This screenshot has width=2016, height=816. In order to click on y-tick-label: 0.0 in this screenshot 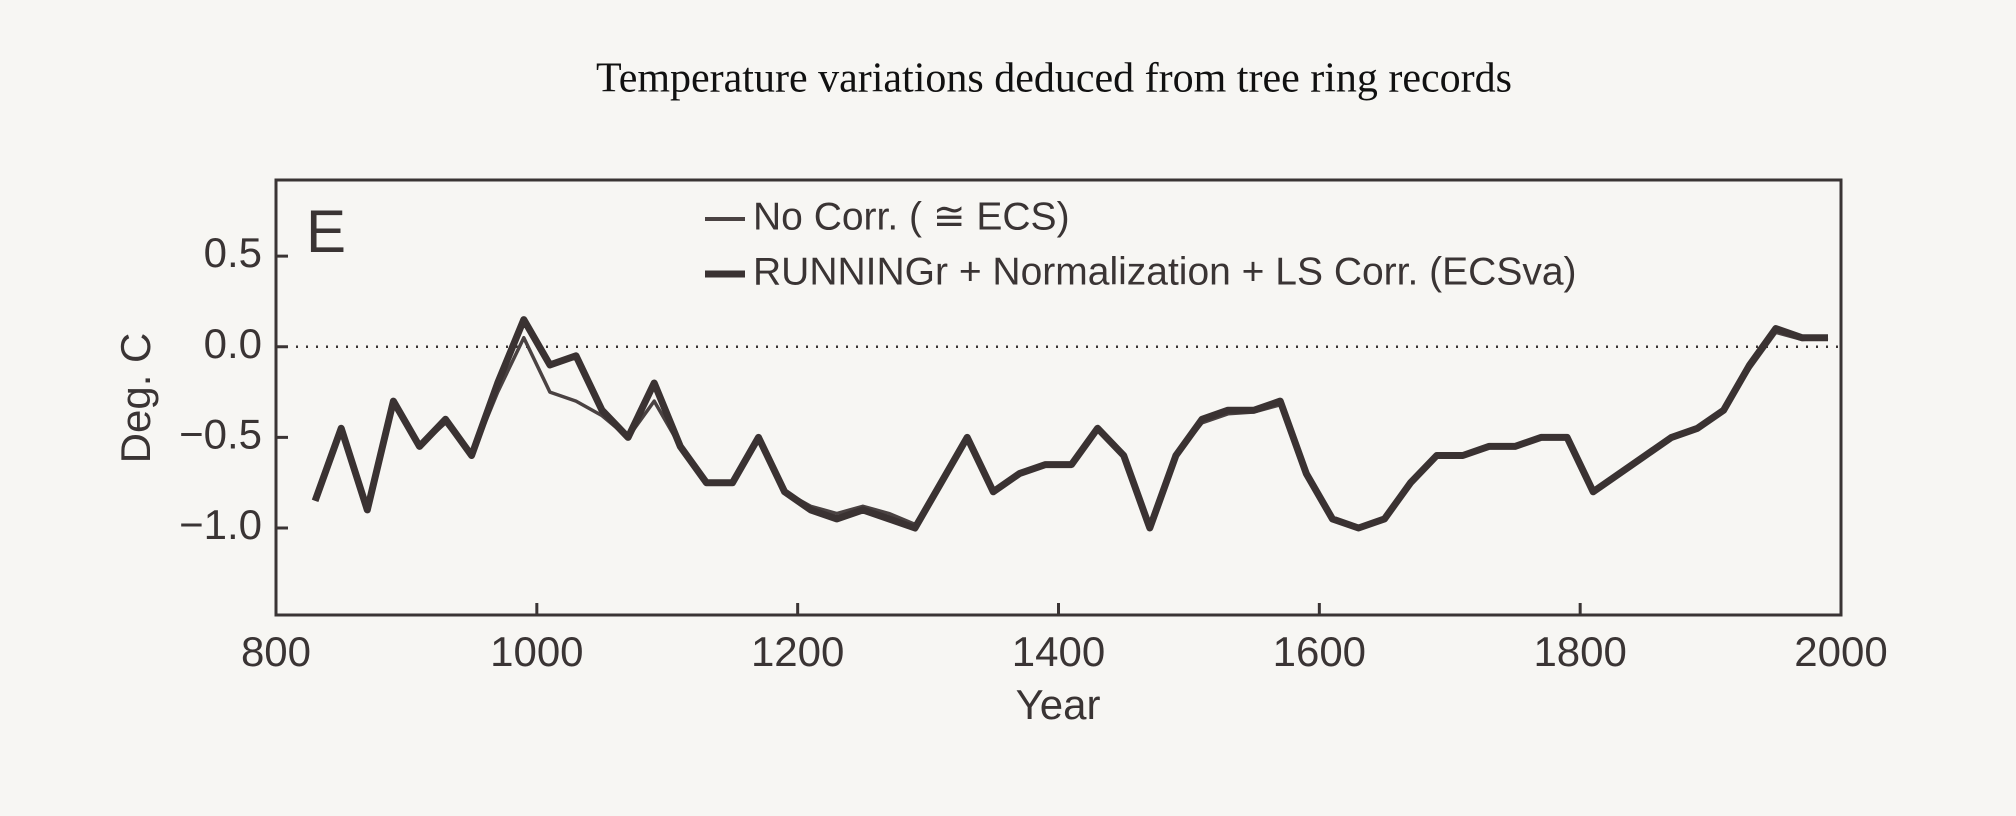, I will do `click(233, 343)`.